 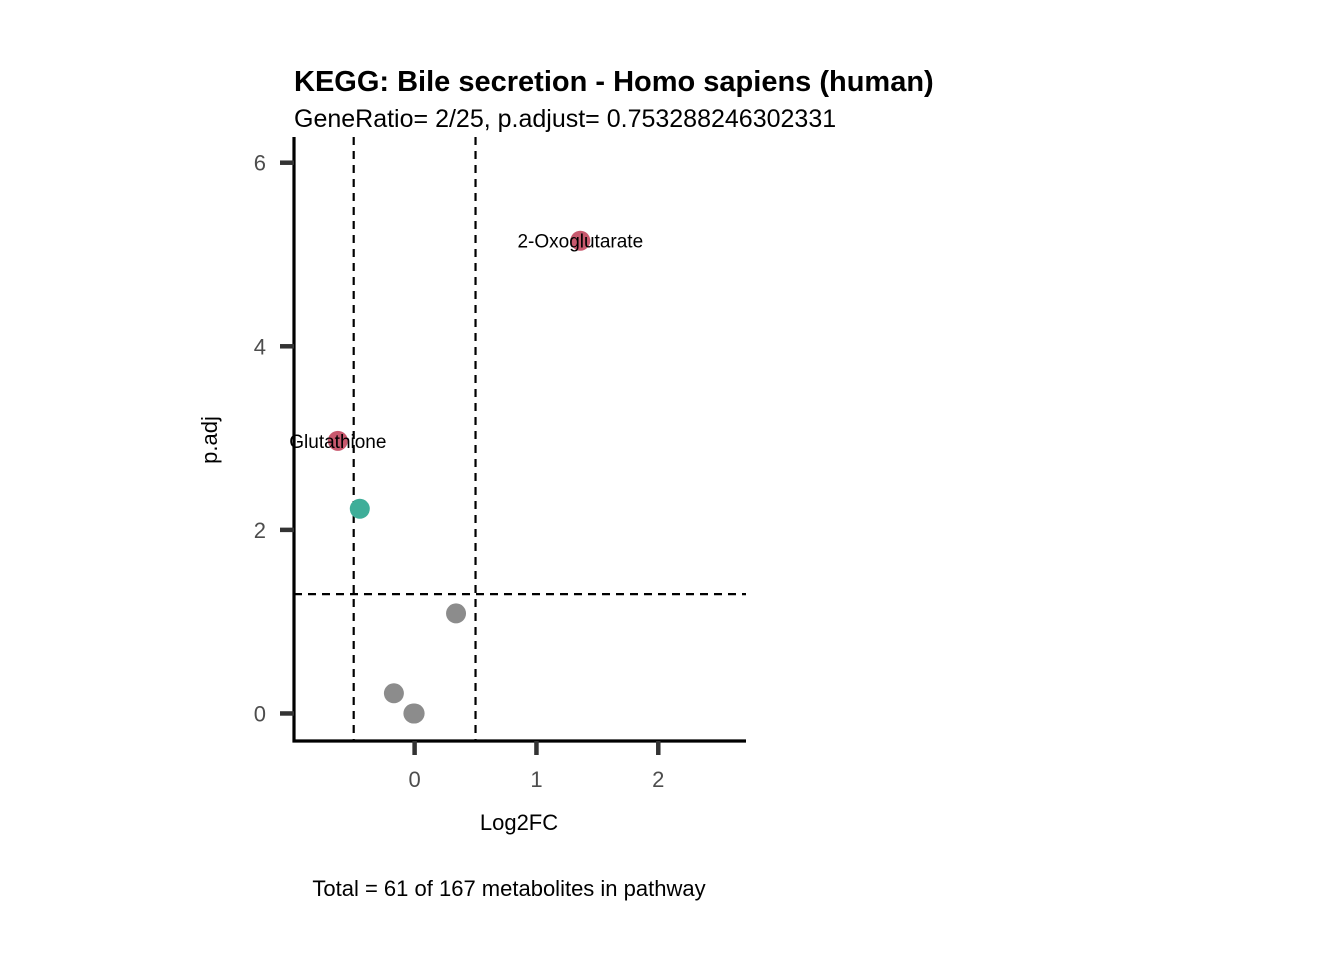 I want to click on y-tick-label: 2, so click(x=260, y=530).